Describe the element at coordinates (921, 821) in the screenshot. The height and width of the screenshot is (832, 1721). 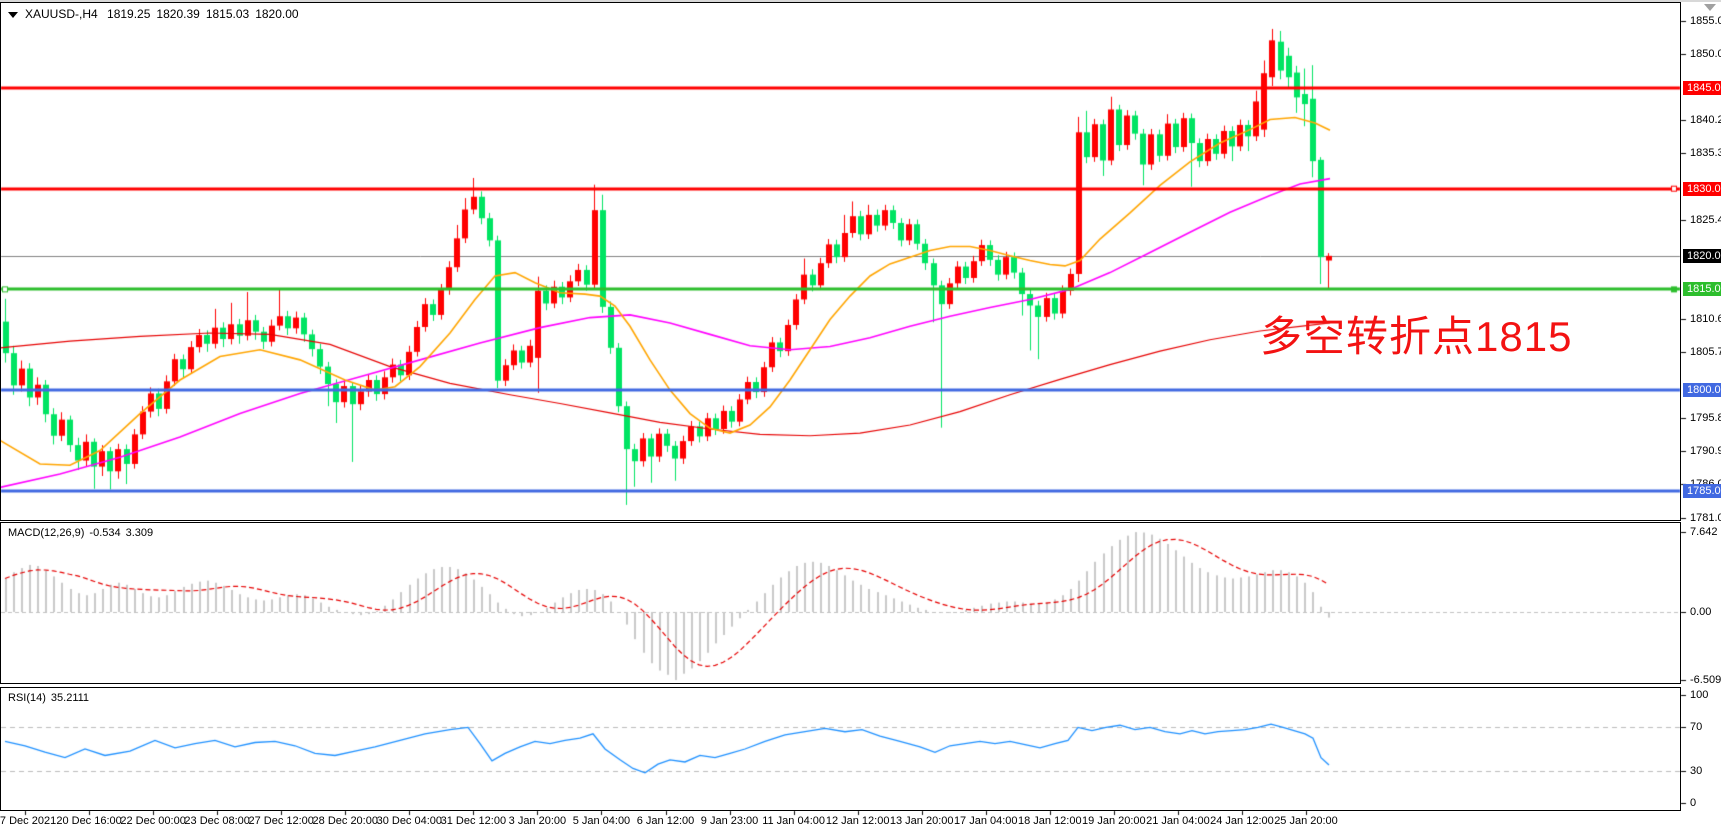
I see `time-label: 13 Jan 20:00` at that location.